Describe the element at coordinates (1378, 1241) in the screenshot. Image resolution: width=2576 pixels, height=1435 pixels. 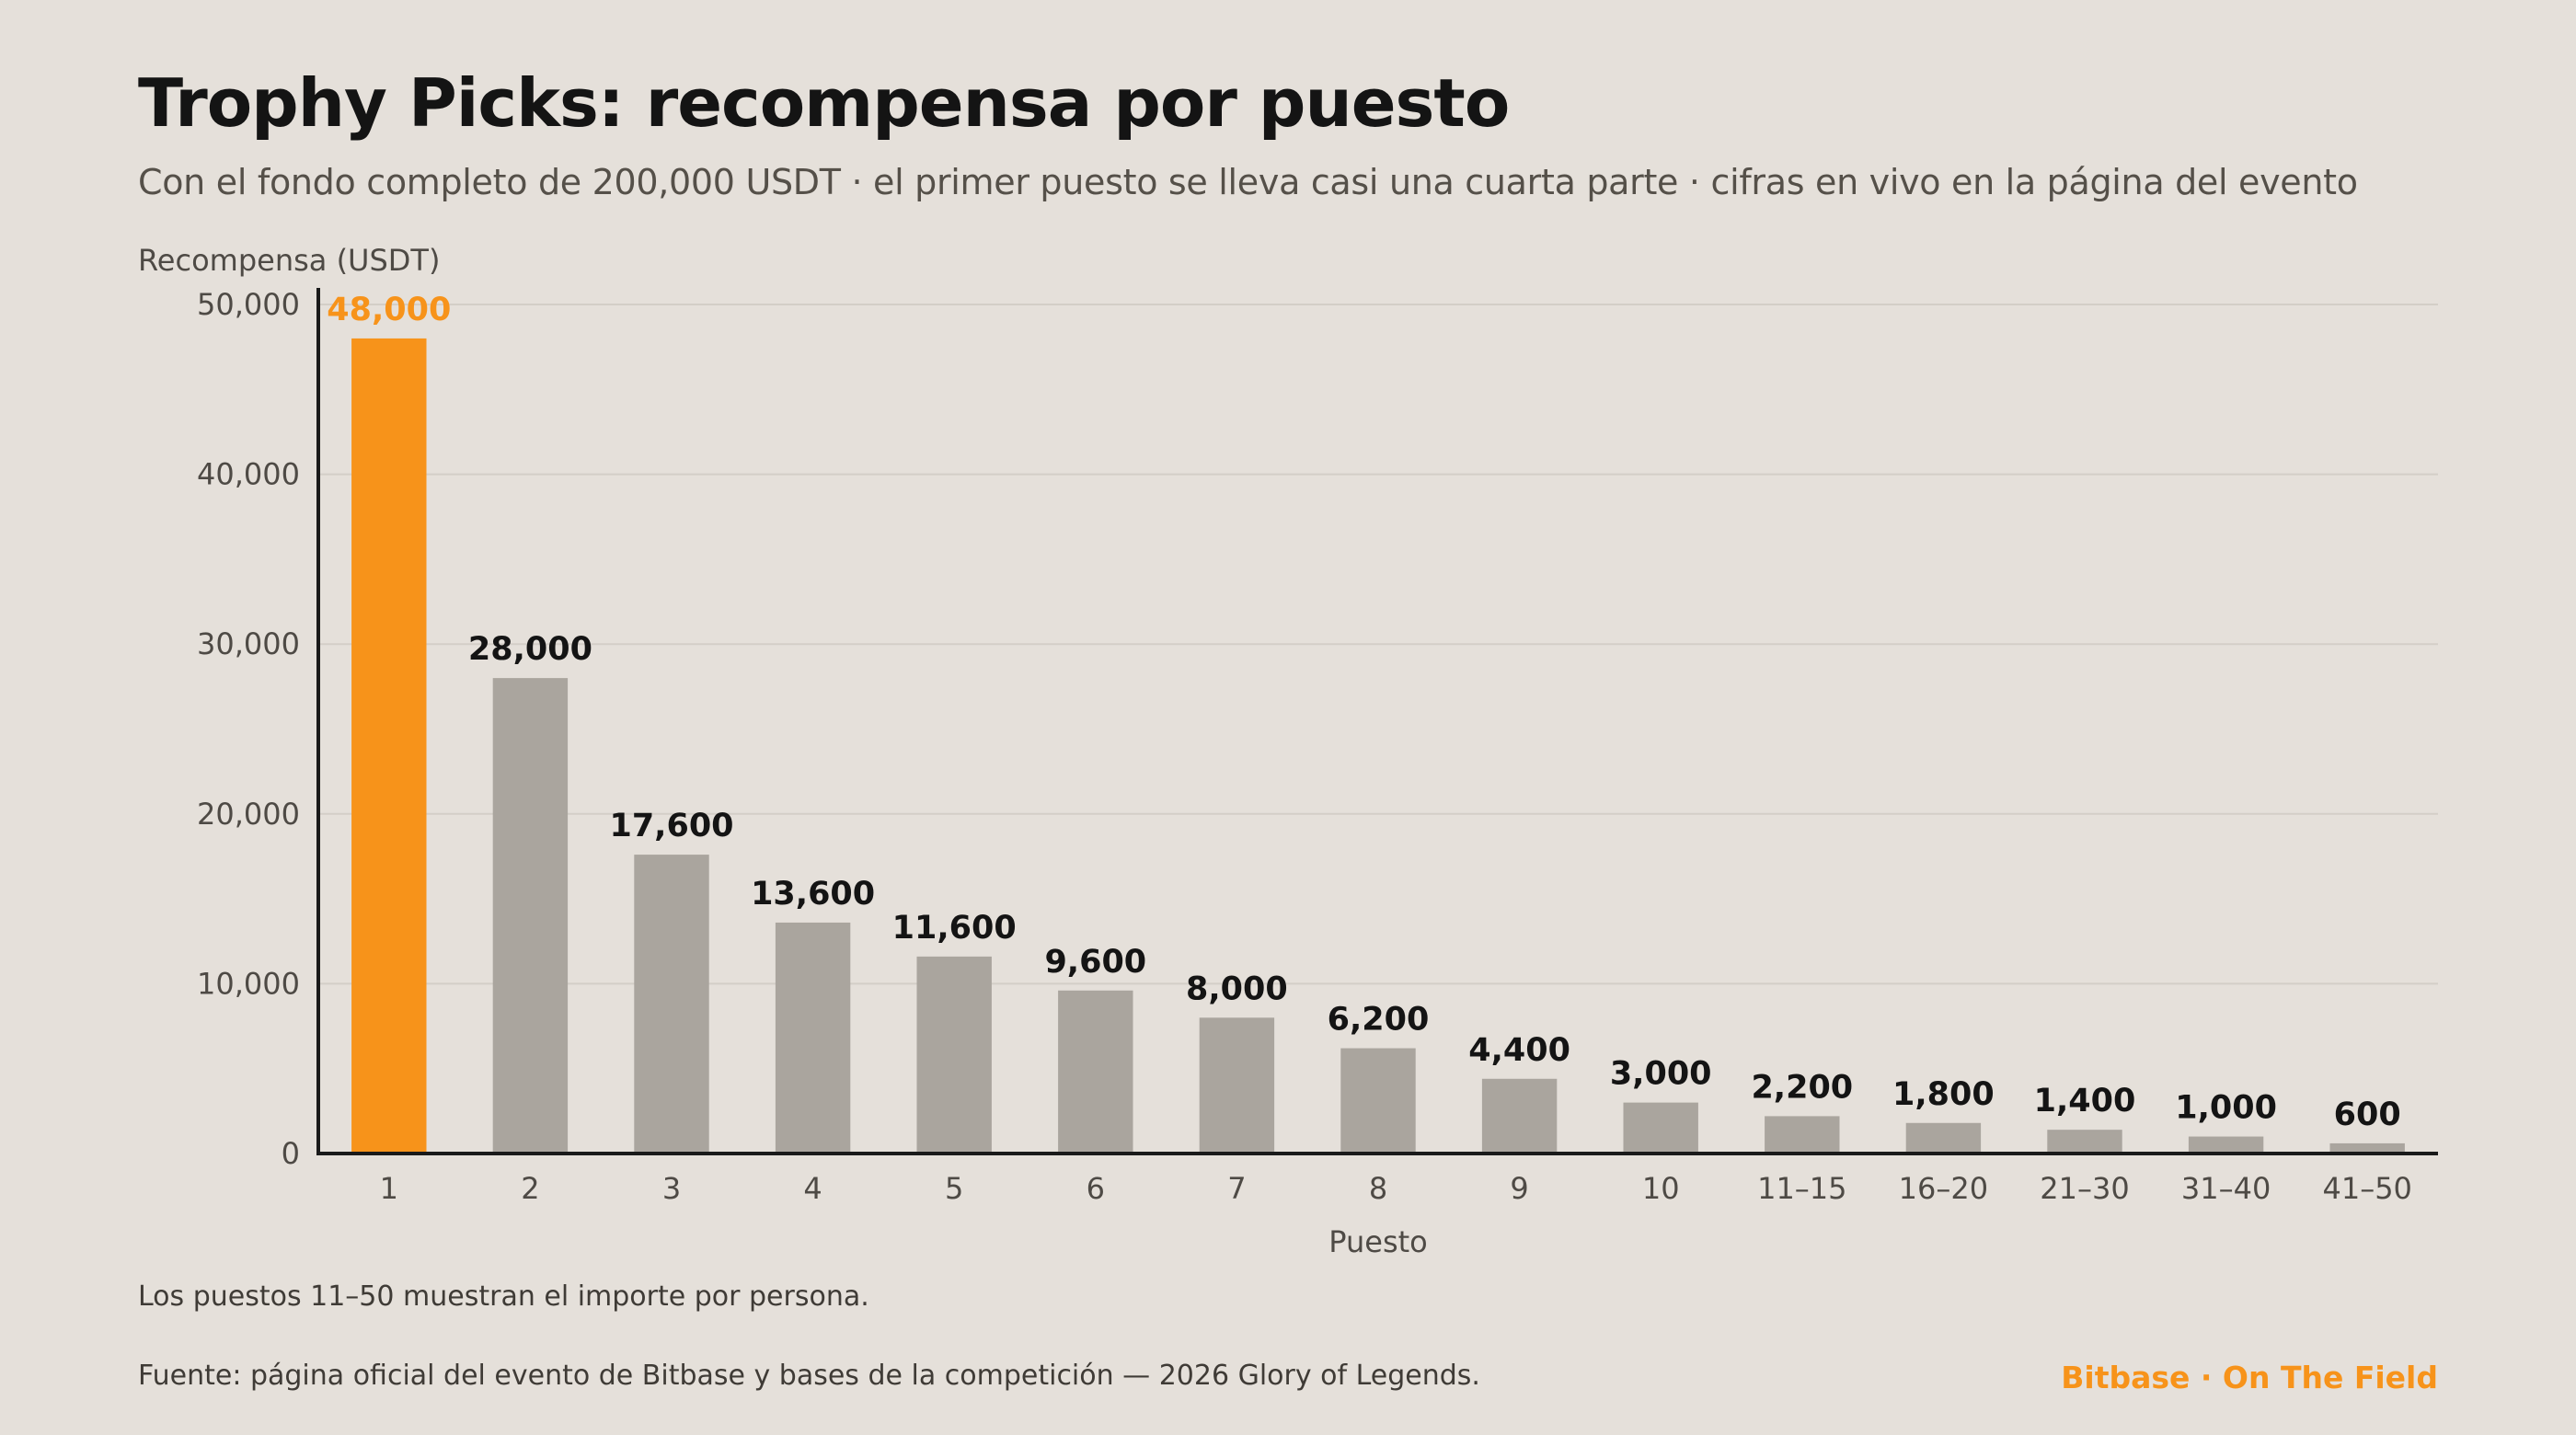
I see `x-axis-title: Puesto` at that location.